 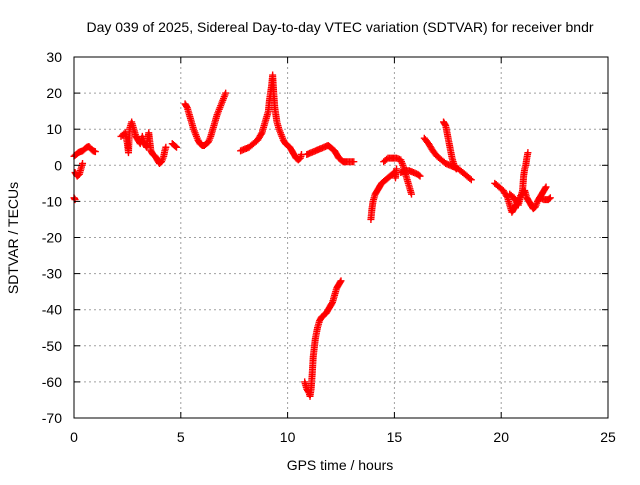 I want to click on y-tick-label: 0, so click(x=58, y=165).